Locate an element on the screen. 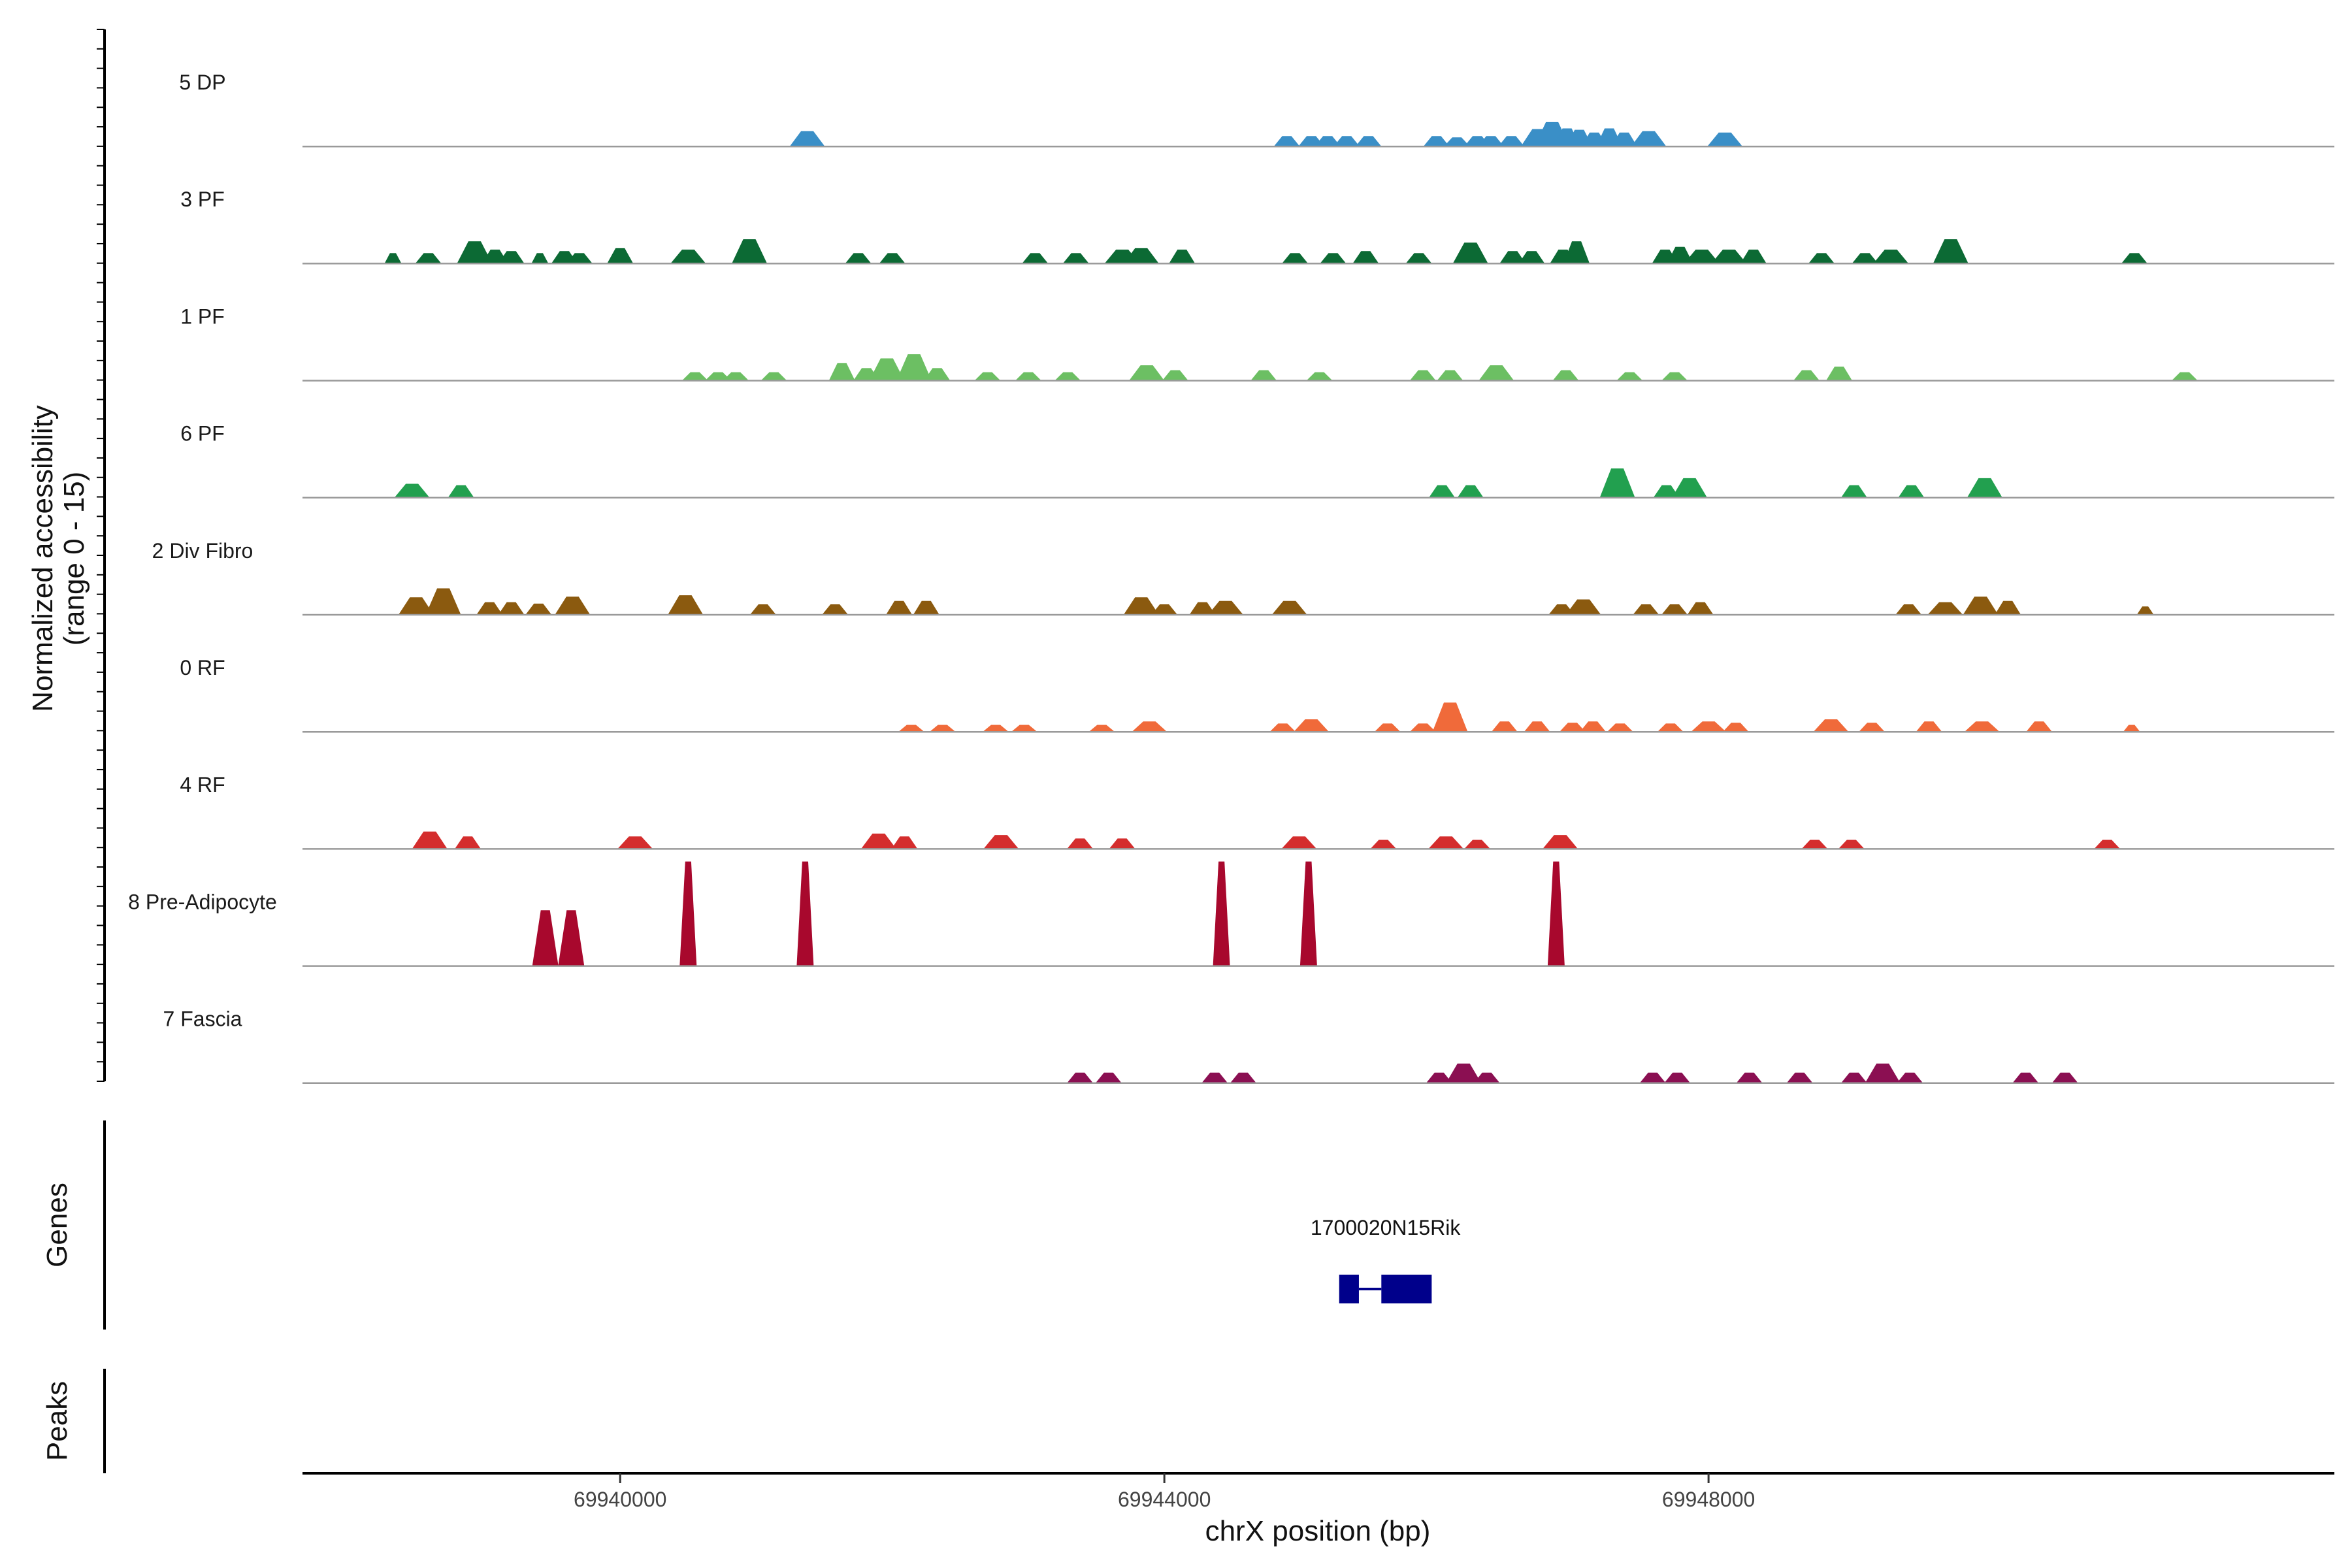 This screenshot has width=2352, height=1568. gene-name-label: 1700020N15Rik is located at coordinates (1386, 1227).